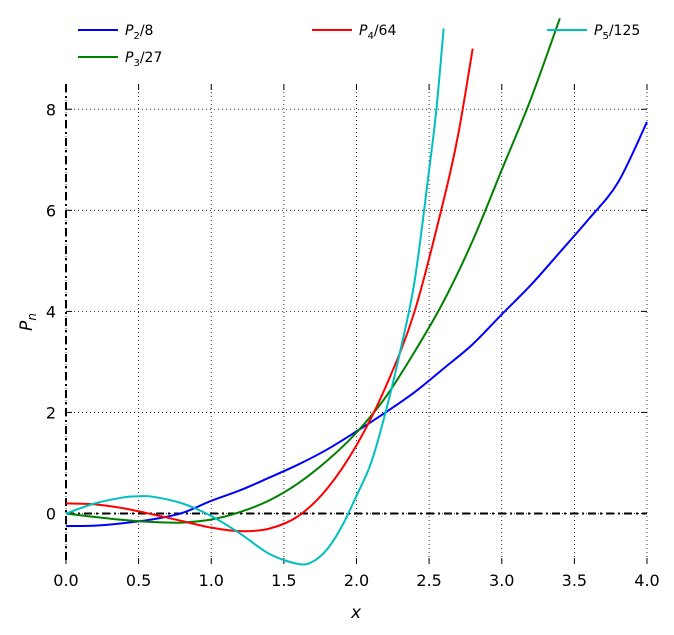 This screenshot has height=635, width=674. I want to click on legend-label: P4/64, so click(377, 32).